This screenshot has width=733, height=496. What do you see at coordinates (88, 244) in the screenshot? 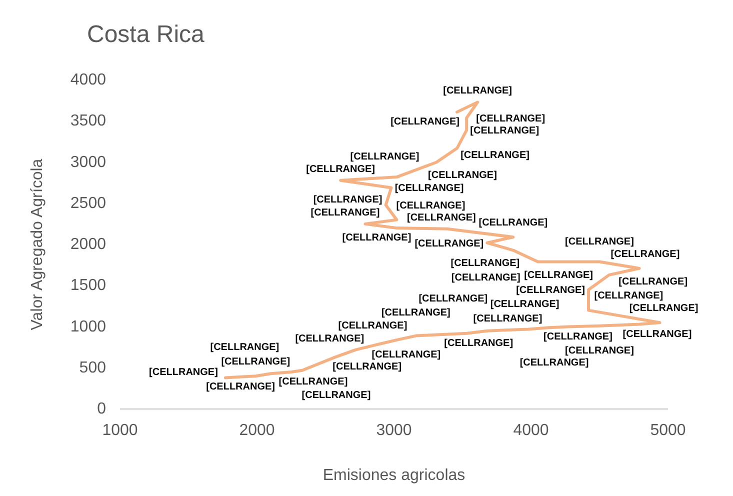
I see `y-tick-label: 2000` at bounding box center [88, 244].